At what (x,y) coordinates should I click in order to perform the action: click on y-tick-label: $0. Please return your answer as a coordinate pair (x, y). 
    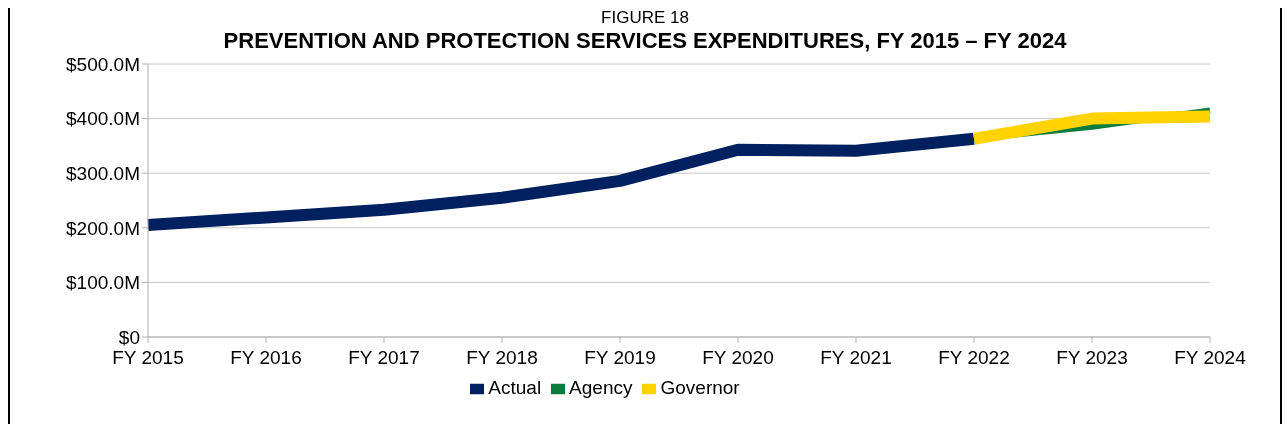
    Looking at the image, I should click on (129, 337).